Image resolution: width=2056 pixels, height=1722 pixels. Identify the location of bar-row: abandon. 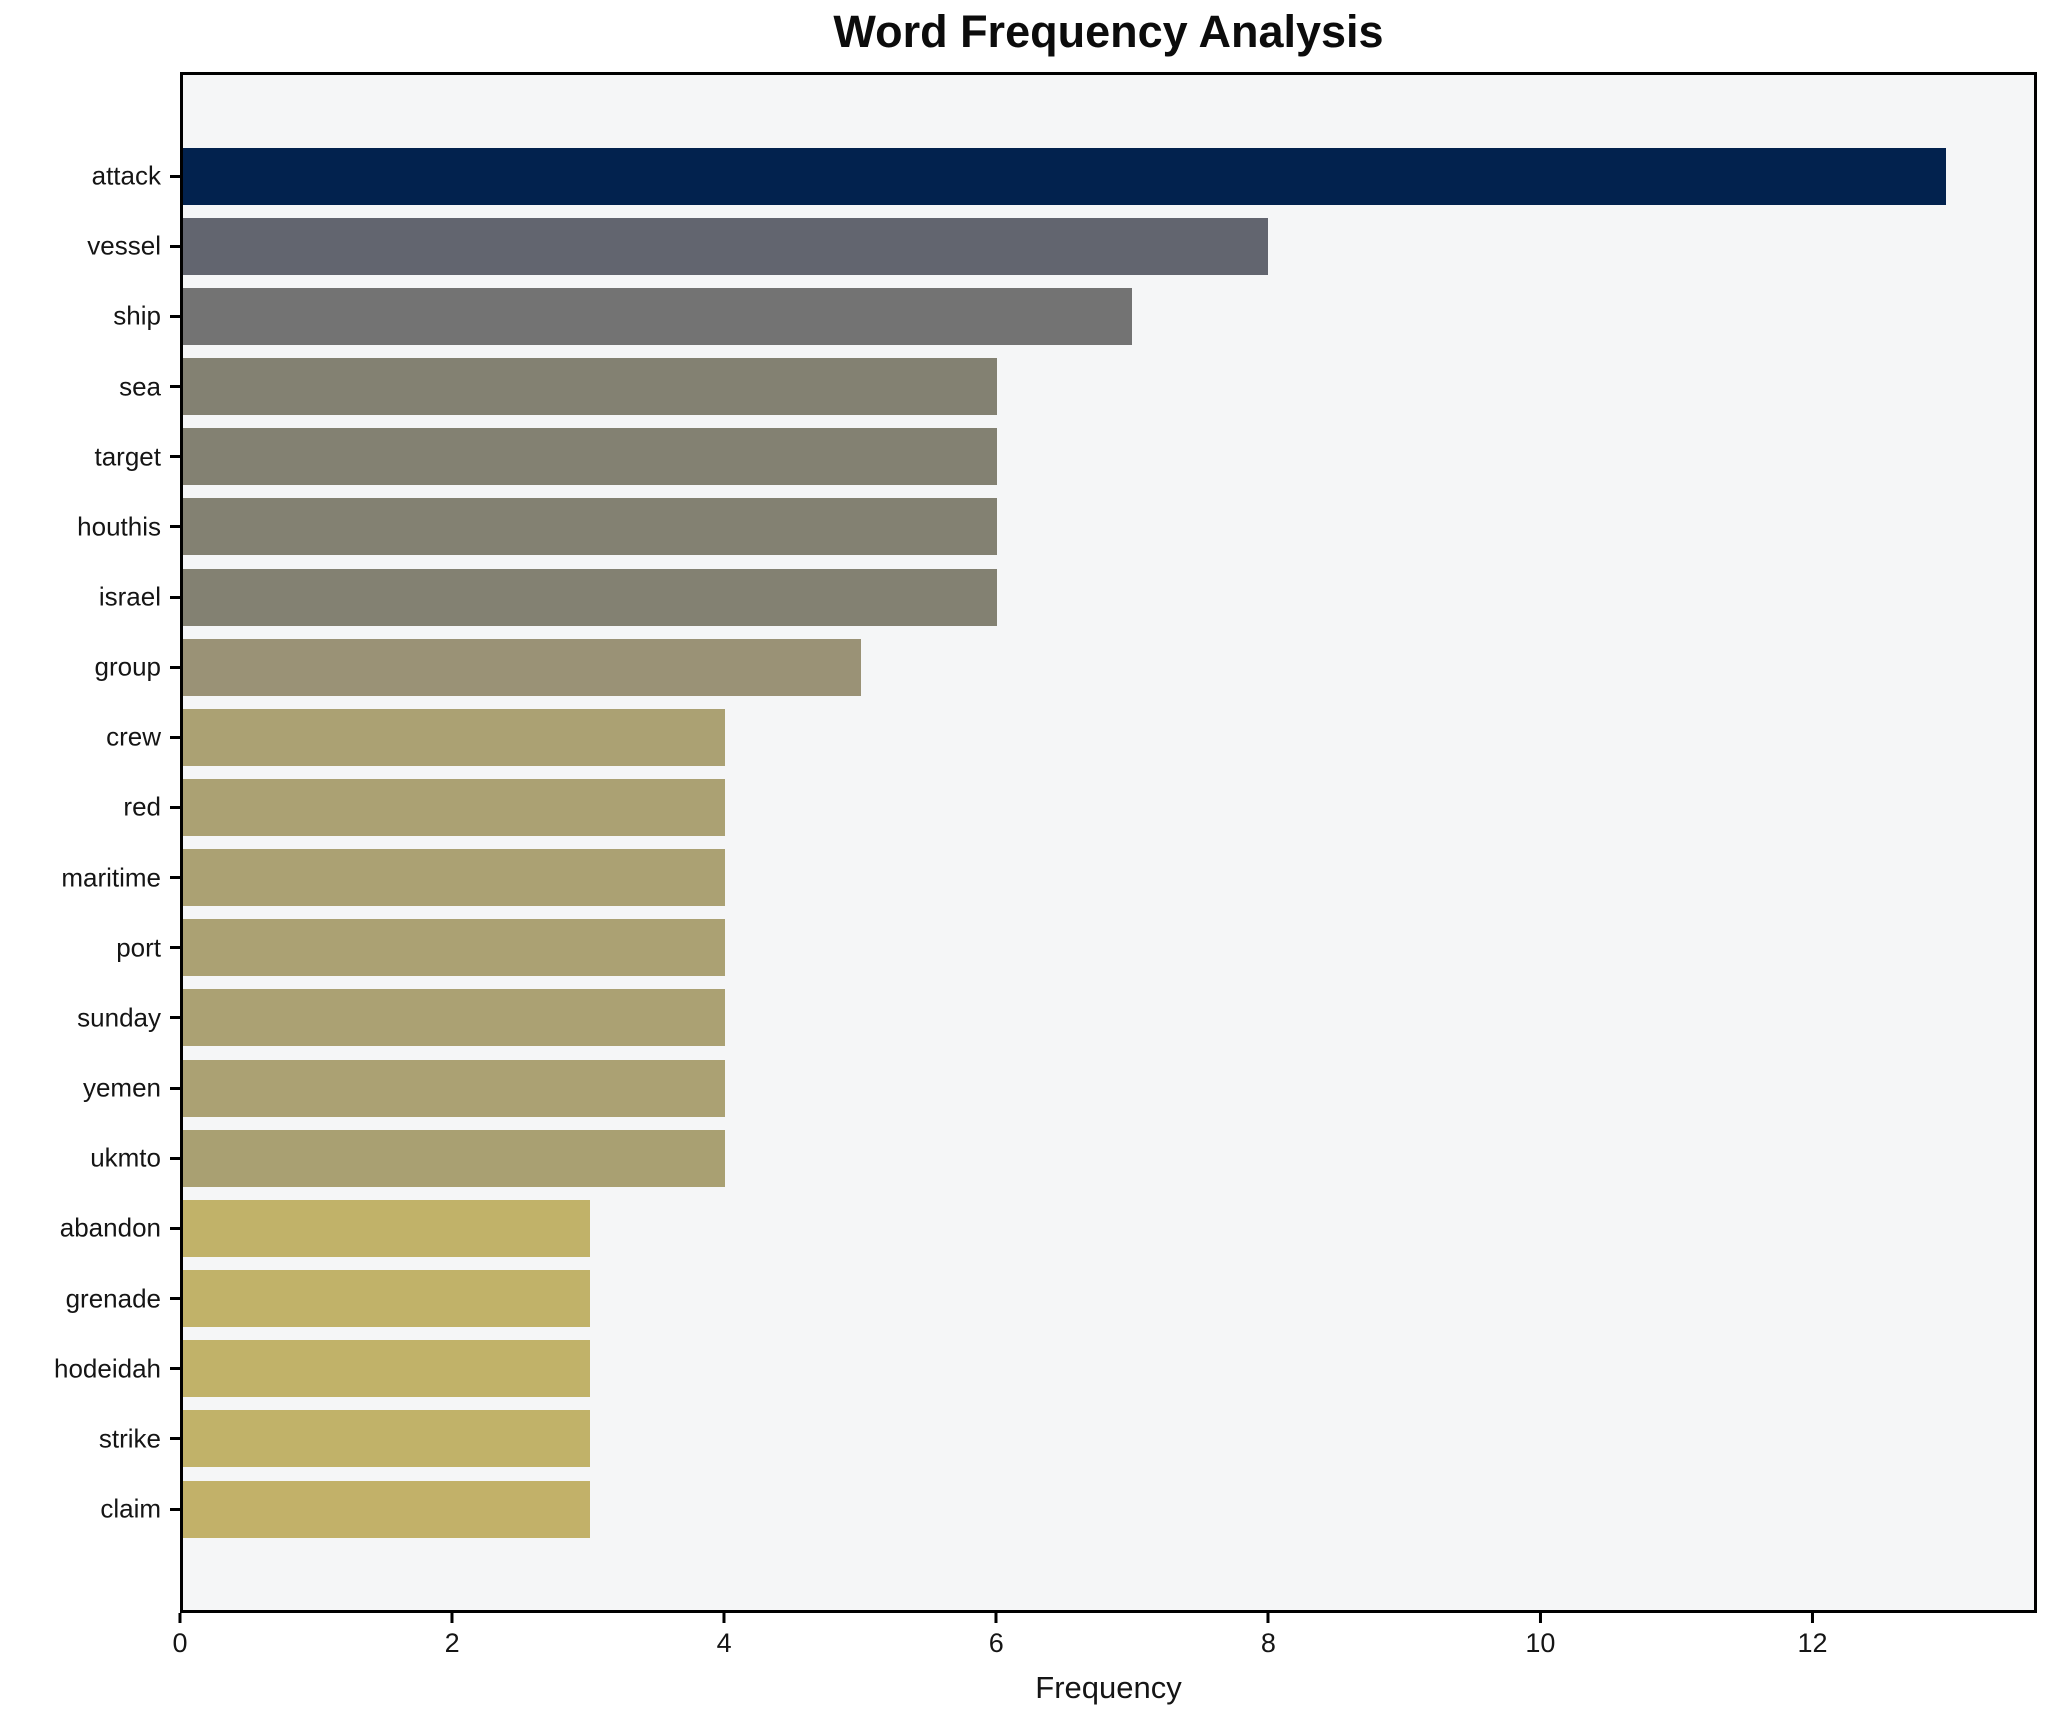
(1047, 1228).